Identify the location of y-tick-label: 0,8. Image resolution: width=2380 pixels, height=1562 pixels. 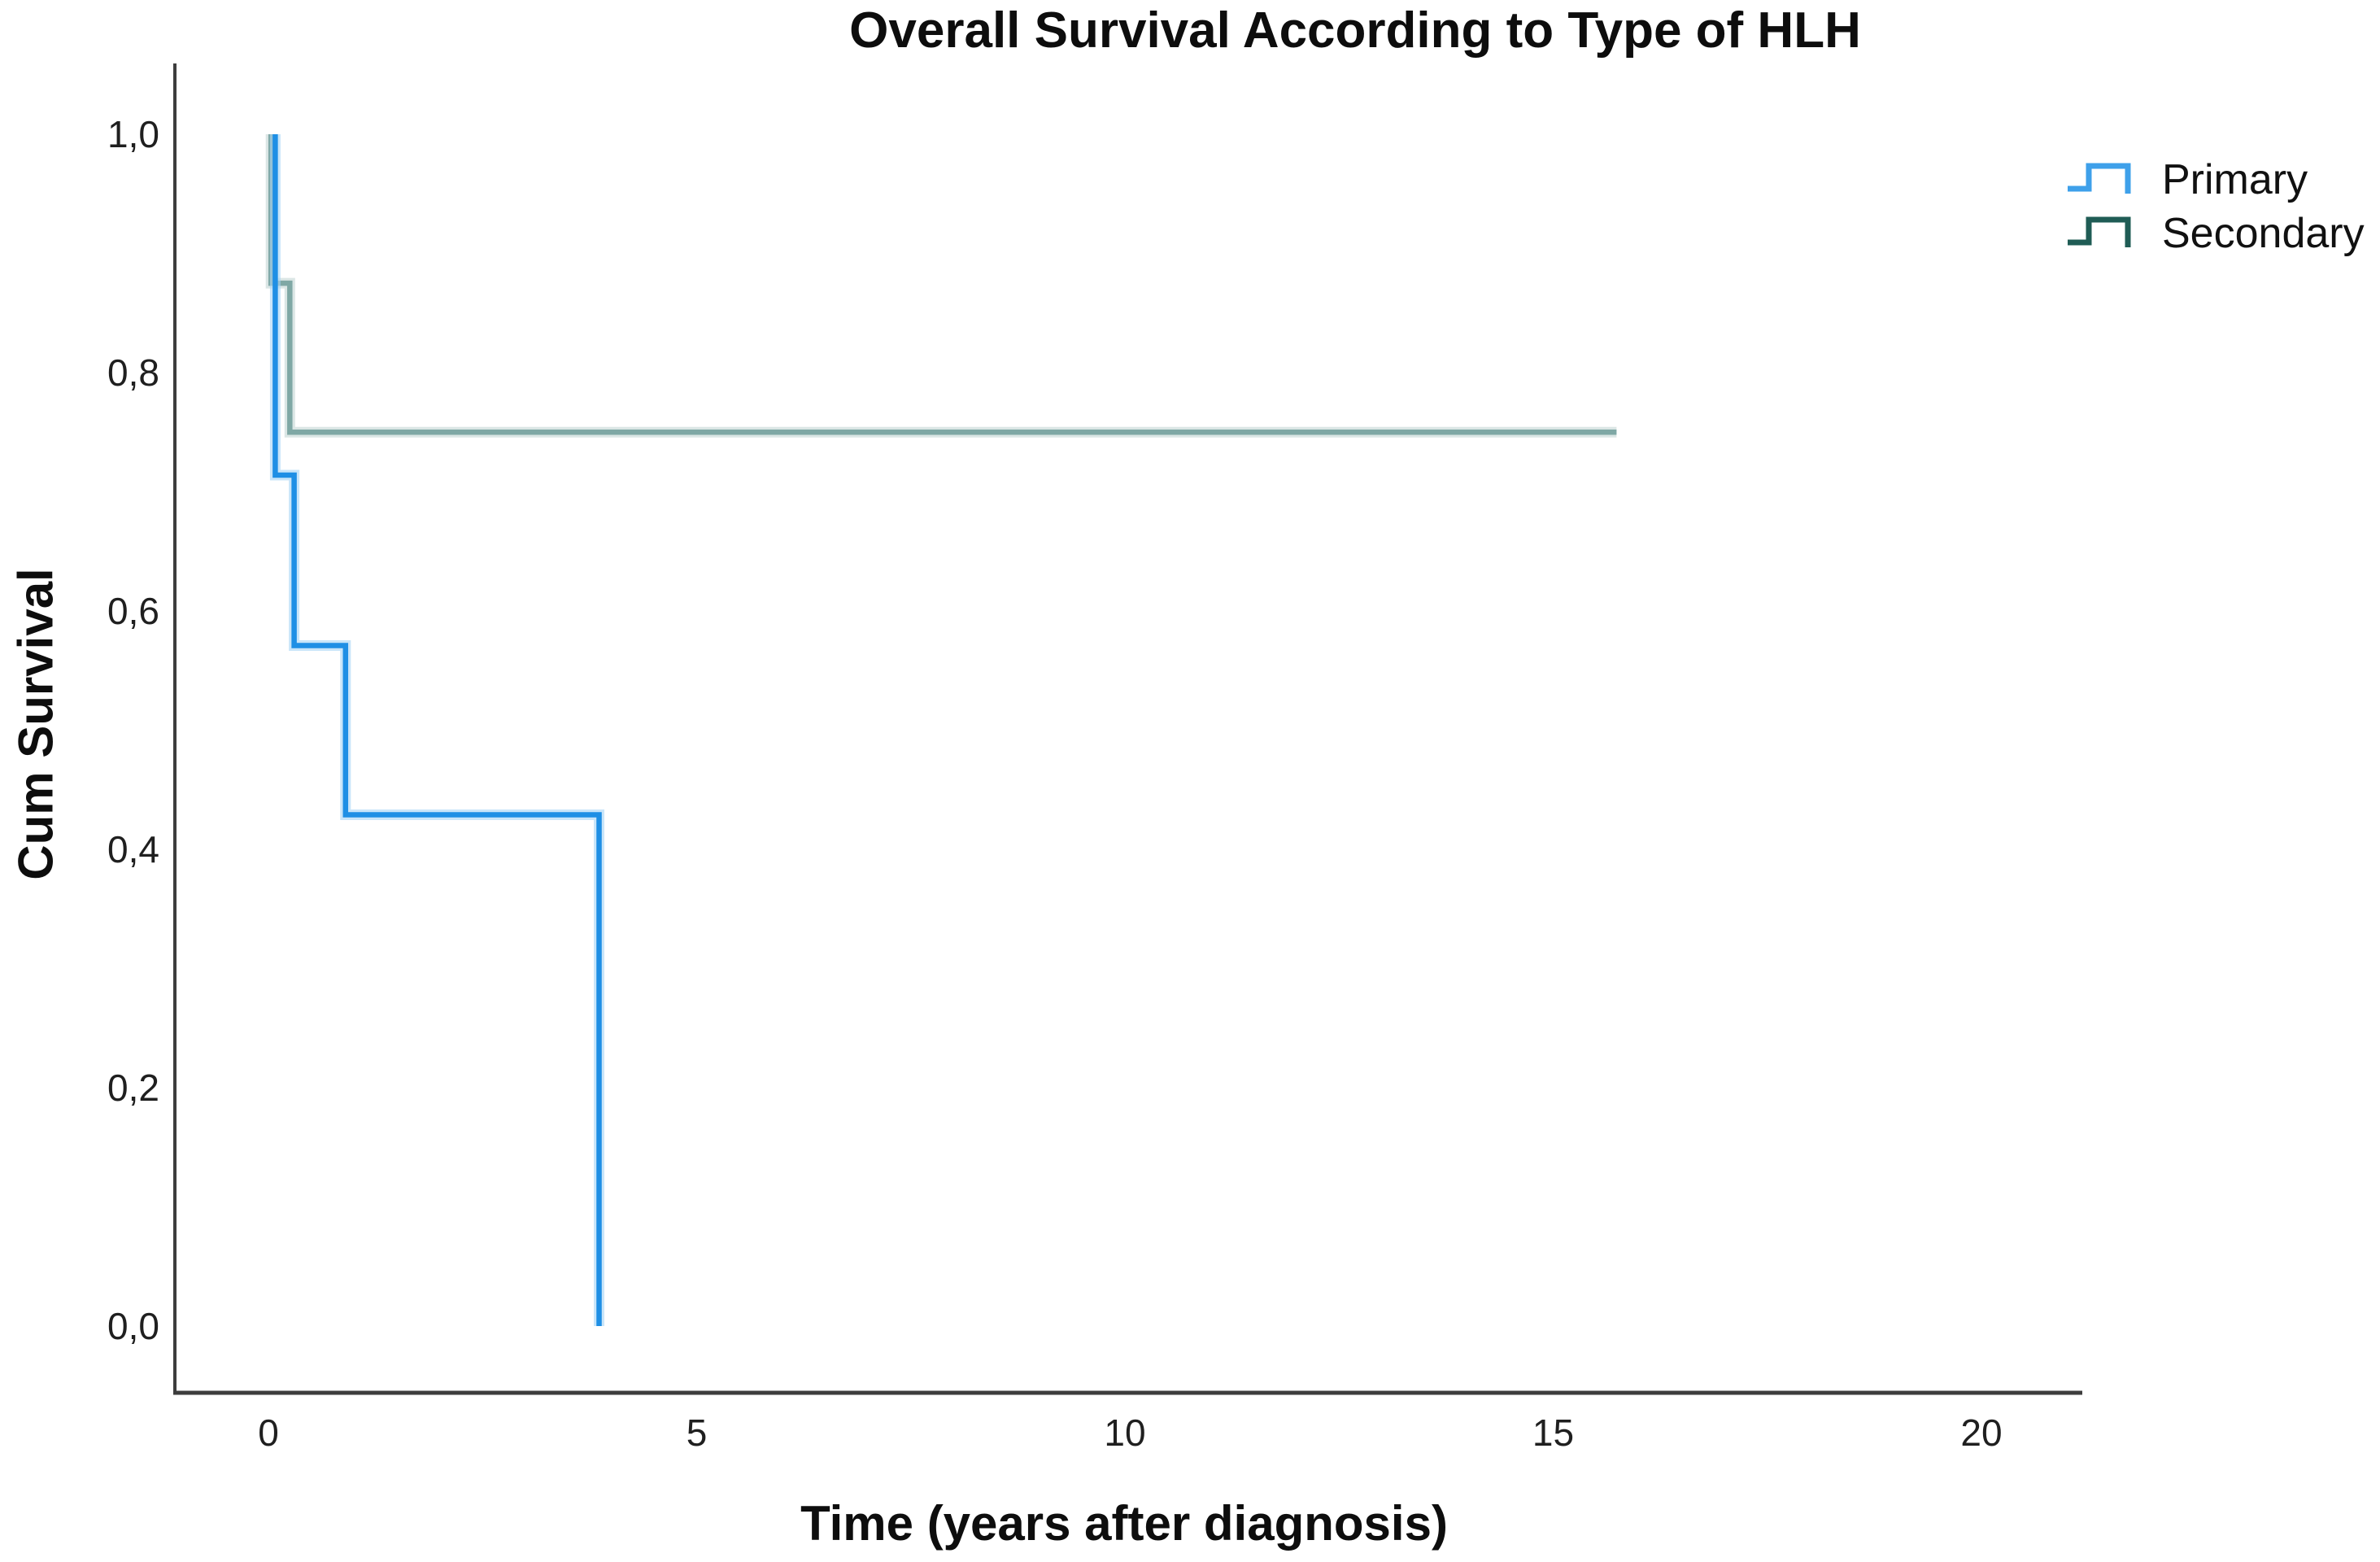
(133, 372).